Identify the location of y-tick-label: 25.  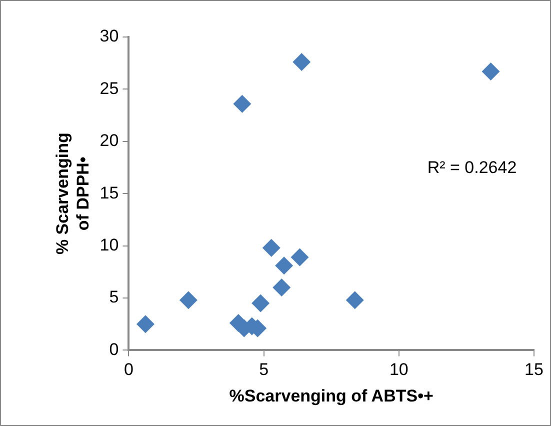
(109, 88).